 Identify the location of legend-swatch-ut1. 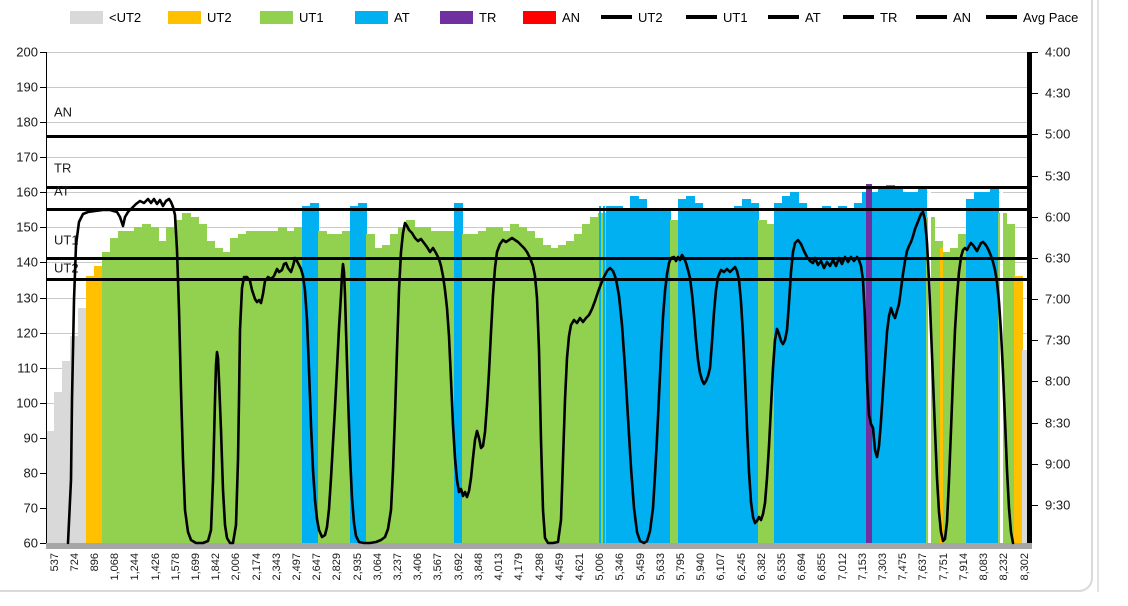
(276, 17).